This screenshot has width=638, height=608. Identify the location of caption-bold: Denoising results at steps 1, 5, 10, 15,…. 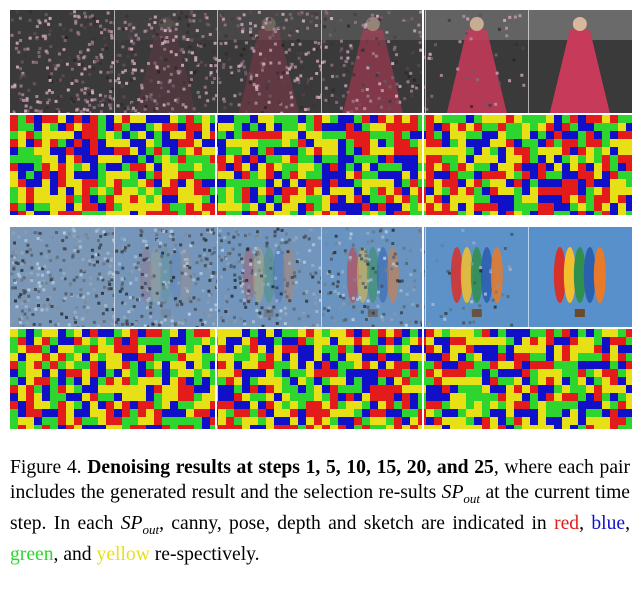
(290, 467).